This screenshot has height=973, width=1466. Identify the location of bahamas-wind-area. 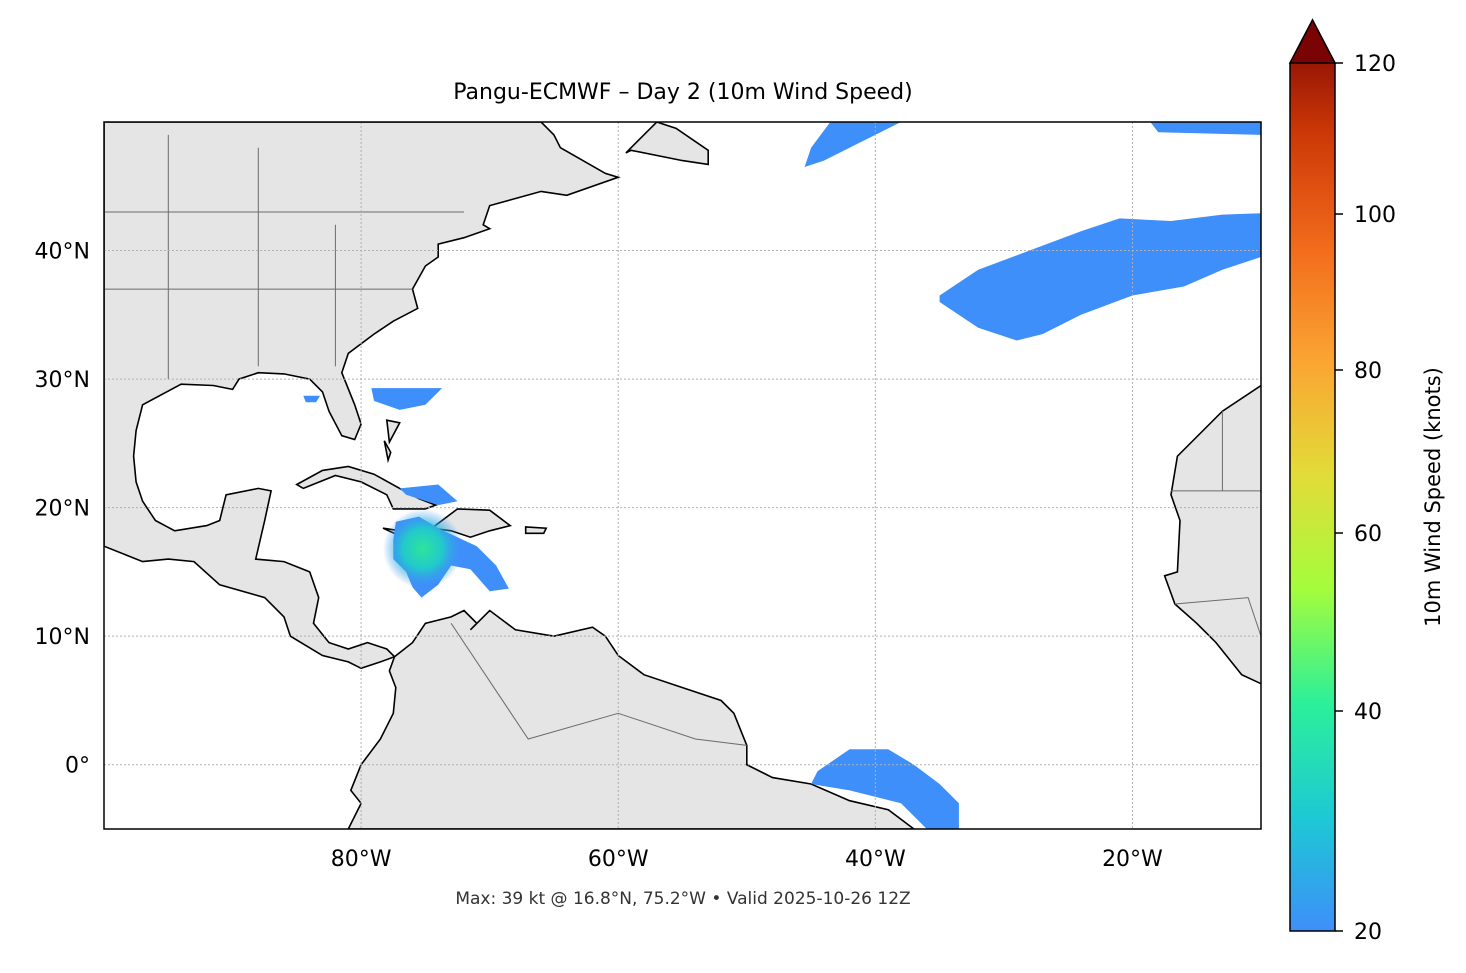
(407, 399).